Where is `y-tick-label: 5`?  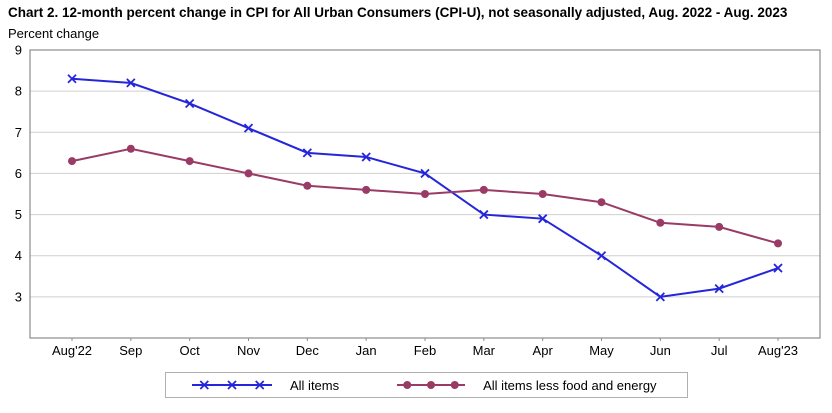 y-tick-label: 5 is located at coordinates (18, 214).